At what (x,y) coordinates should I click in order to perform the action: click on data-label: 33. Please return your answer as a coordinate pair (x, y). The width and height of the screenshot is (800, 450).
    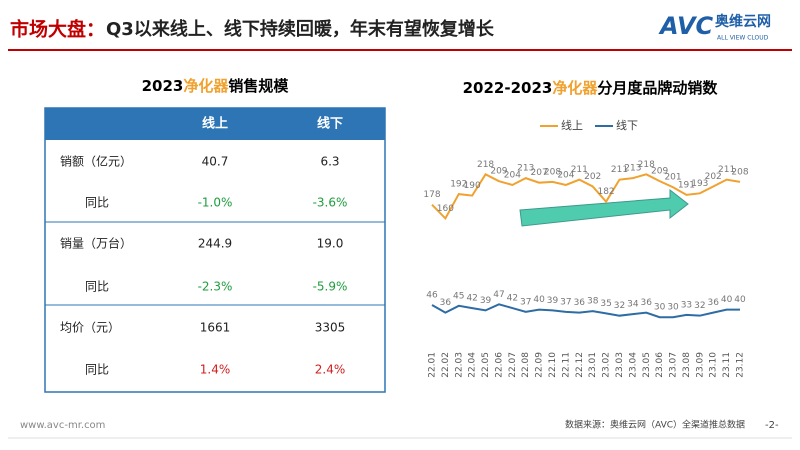
    Looking at the image, I should click on (686, 305).